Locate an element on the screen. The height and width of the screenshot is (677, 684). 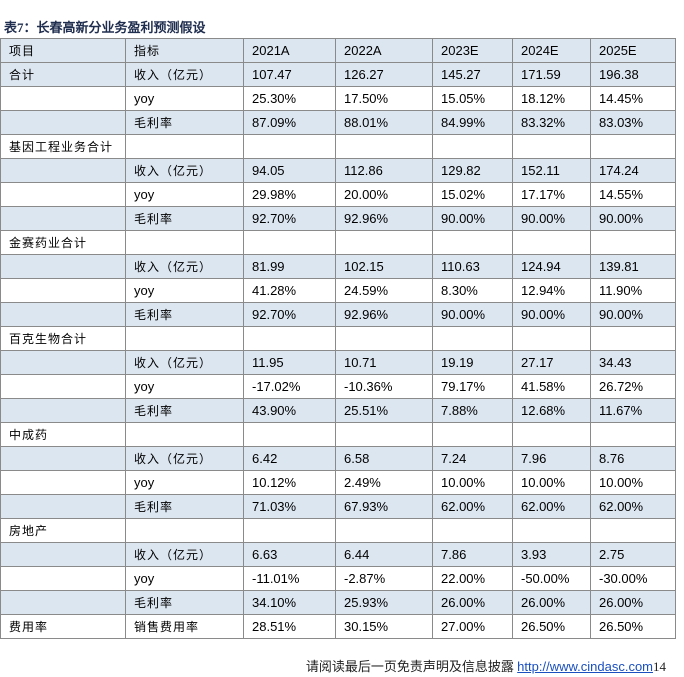
value-cell: 17.50% is located at coordinates (384, 98).